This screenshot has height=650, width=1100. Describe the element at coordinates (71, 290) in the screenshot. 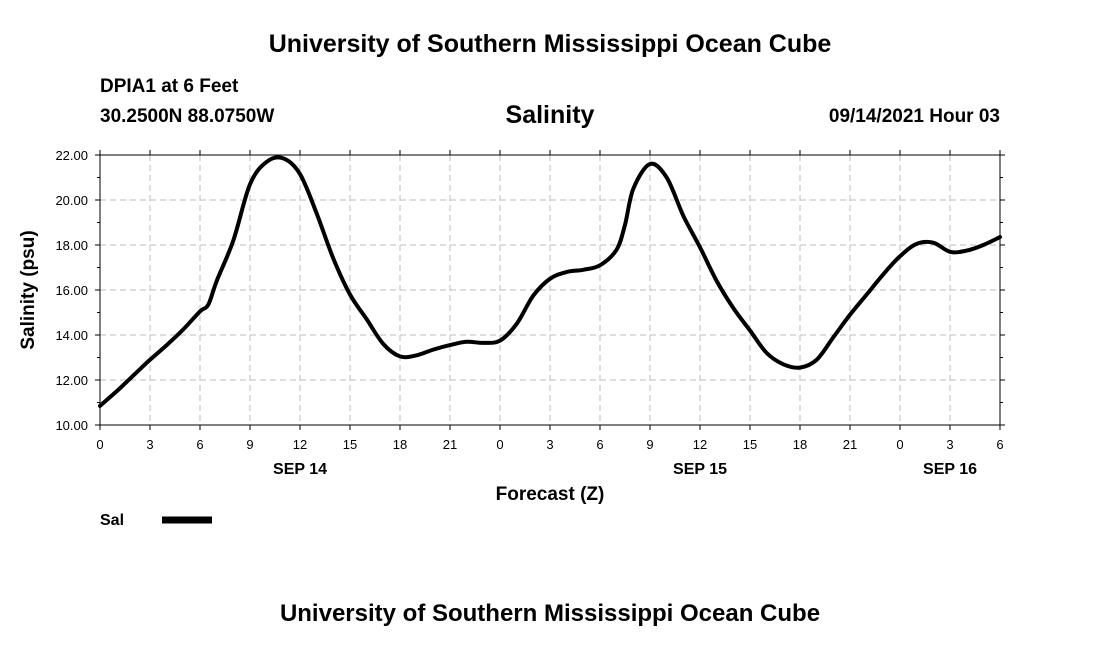

I see `y-tick-label: 16.00` at that location.